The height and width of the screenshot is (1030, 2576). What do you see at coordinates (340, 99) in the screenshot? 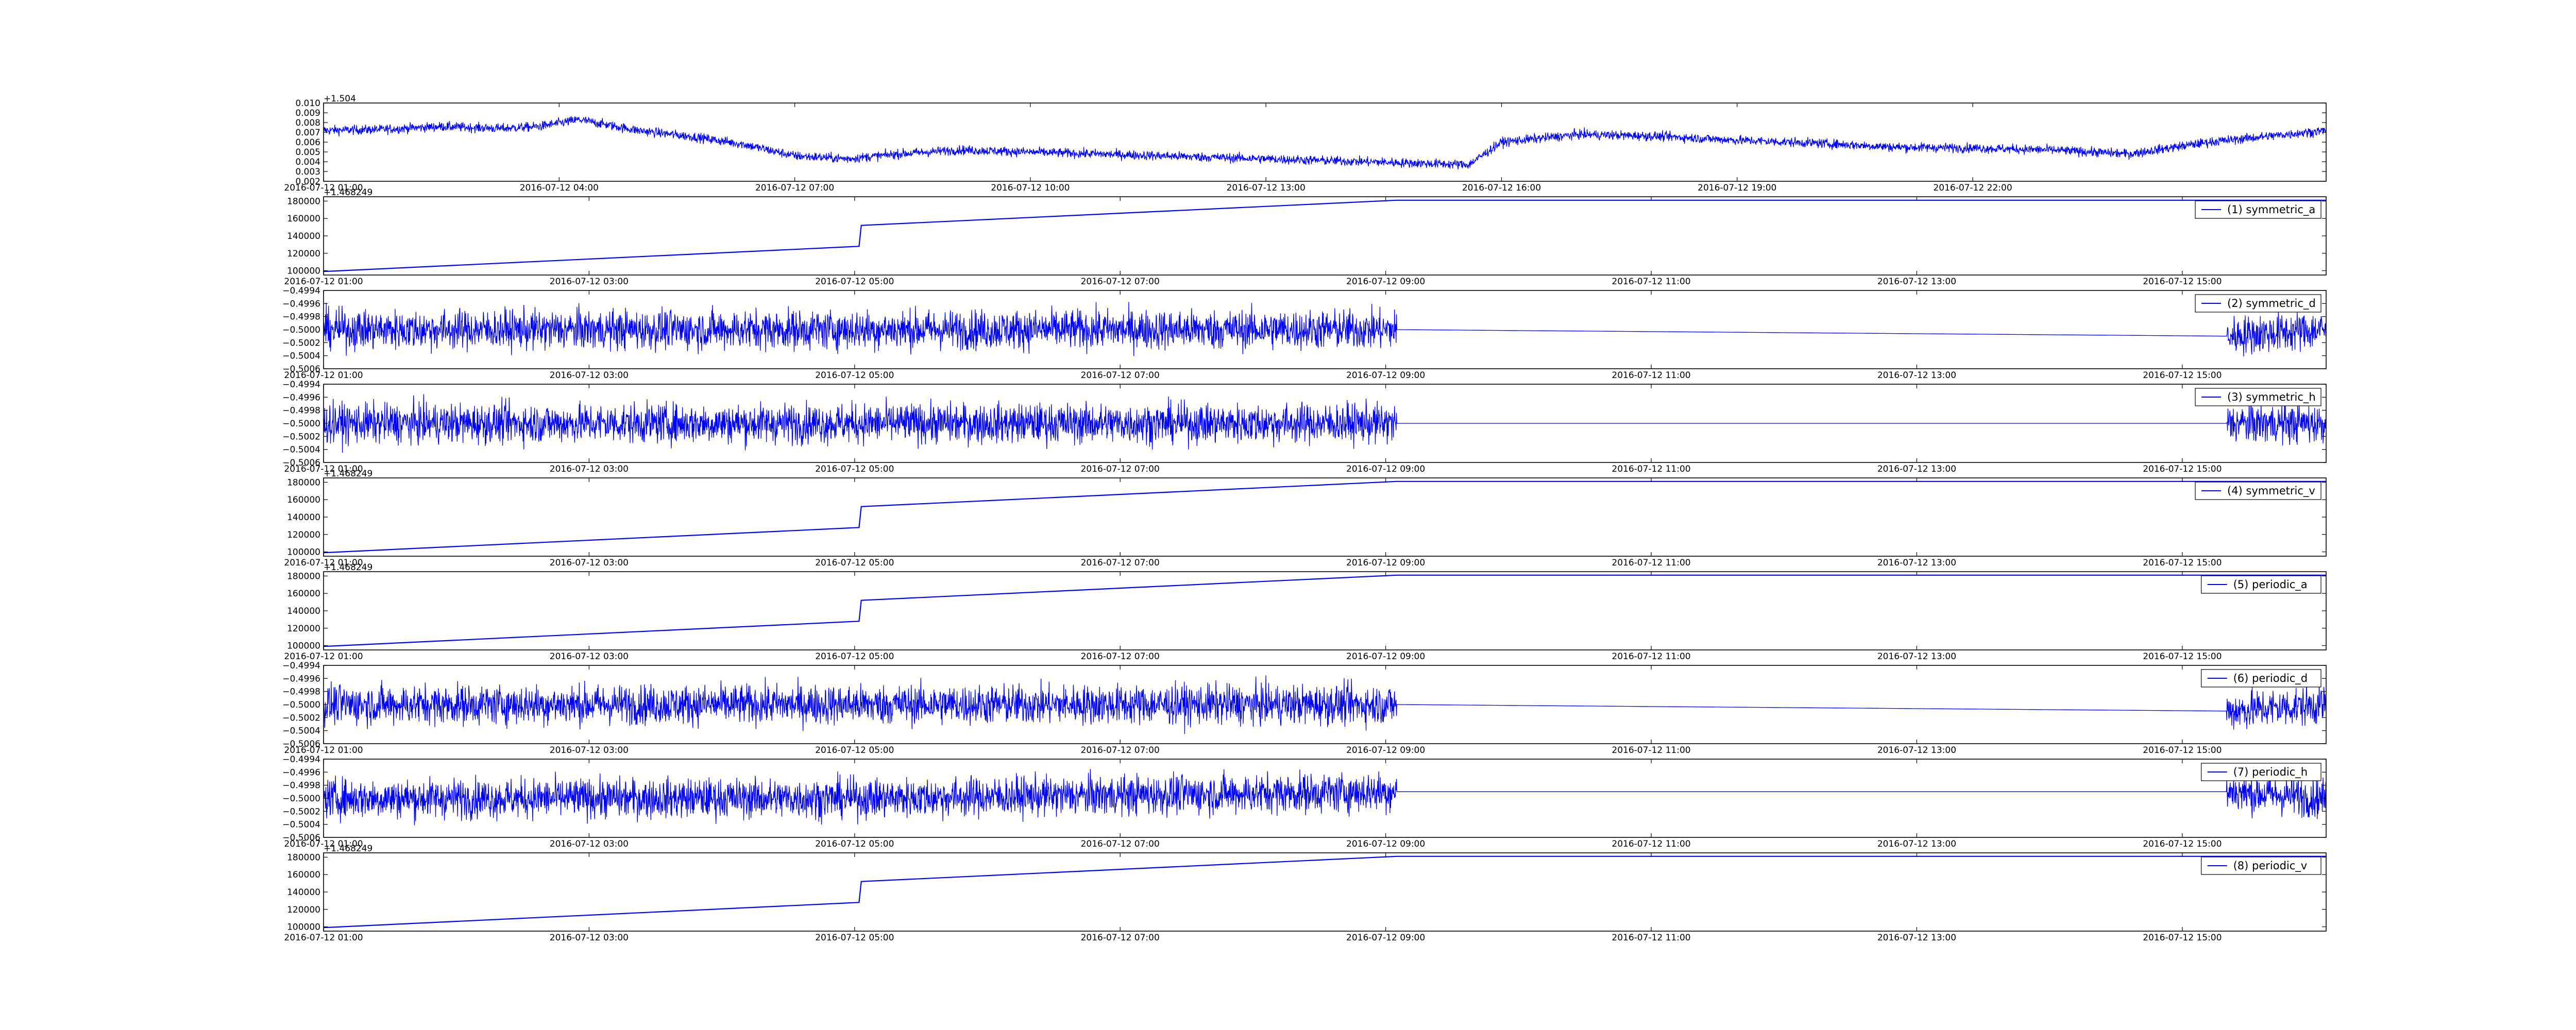
I see `offset-text: +1.504` at bounding box center [340, 99].